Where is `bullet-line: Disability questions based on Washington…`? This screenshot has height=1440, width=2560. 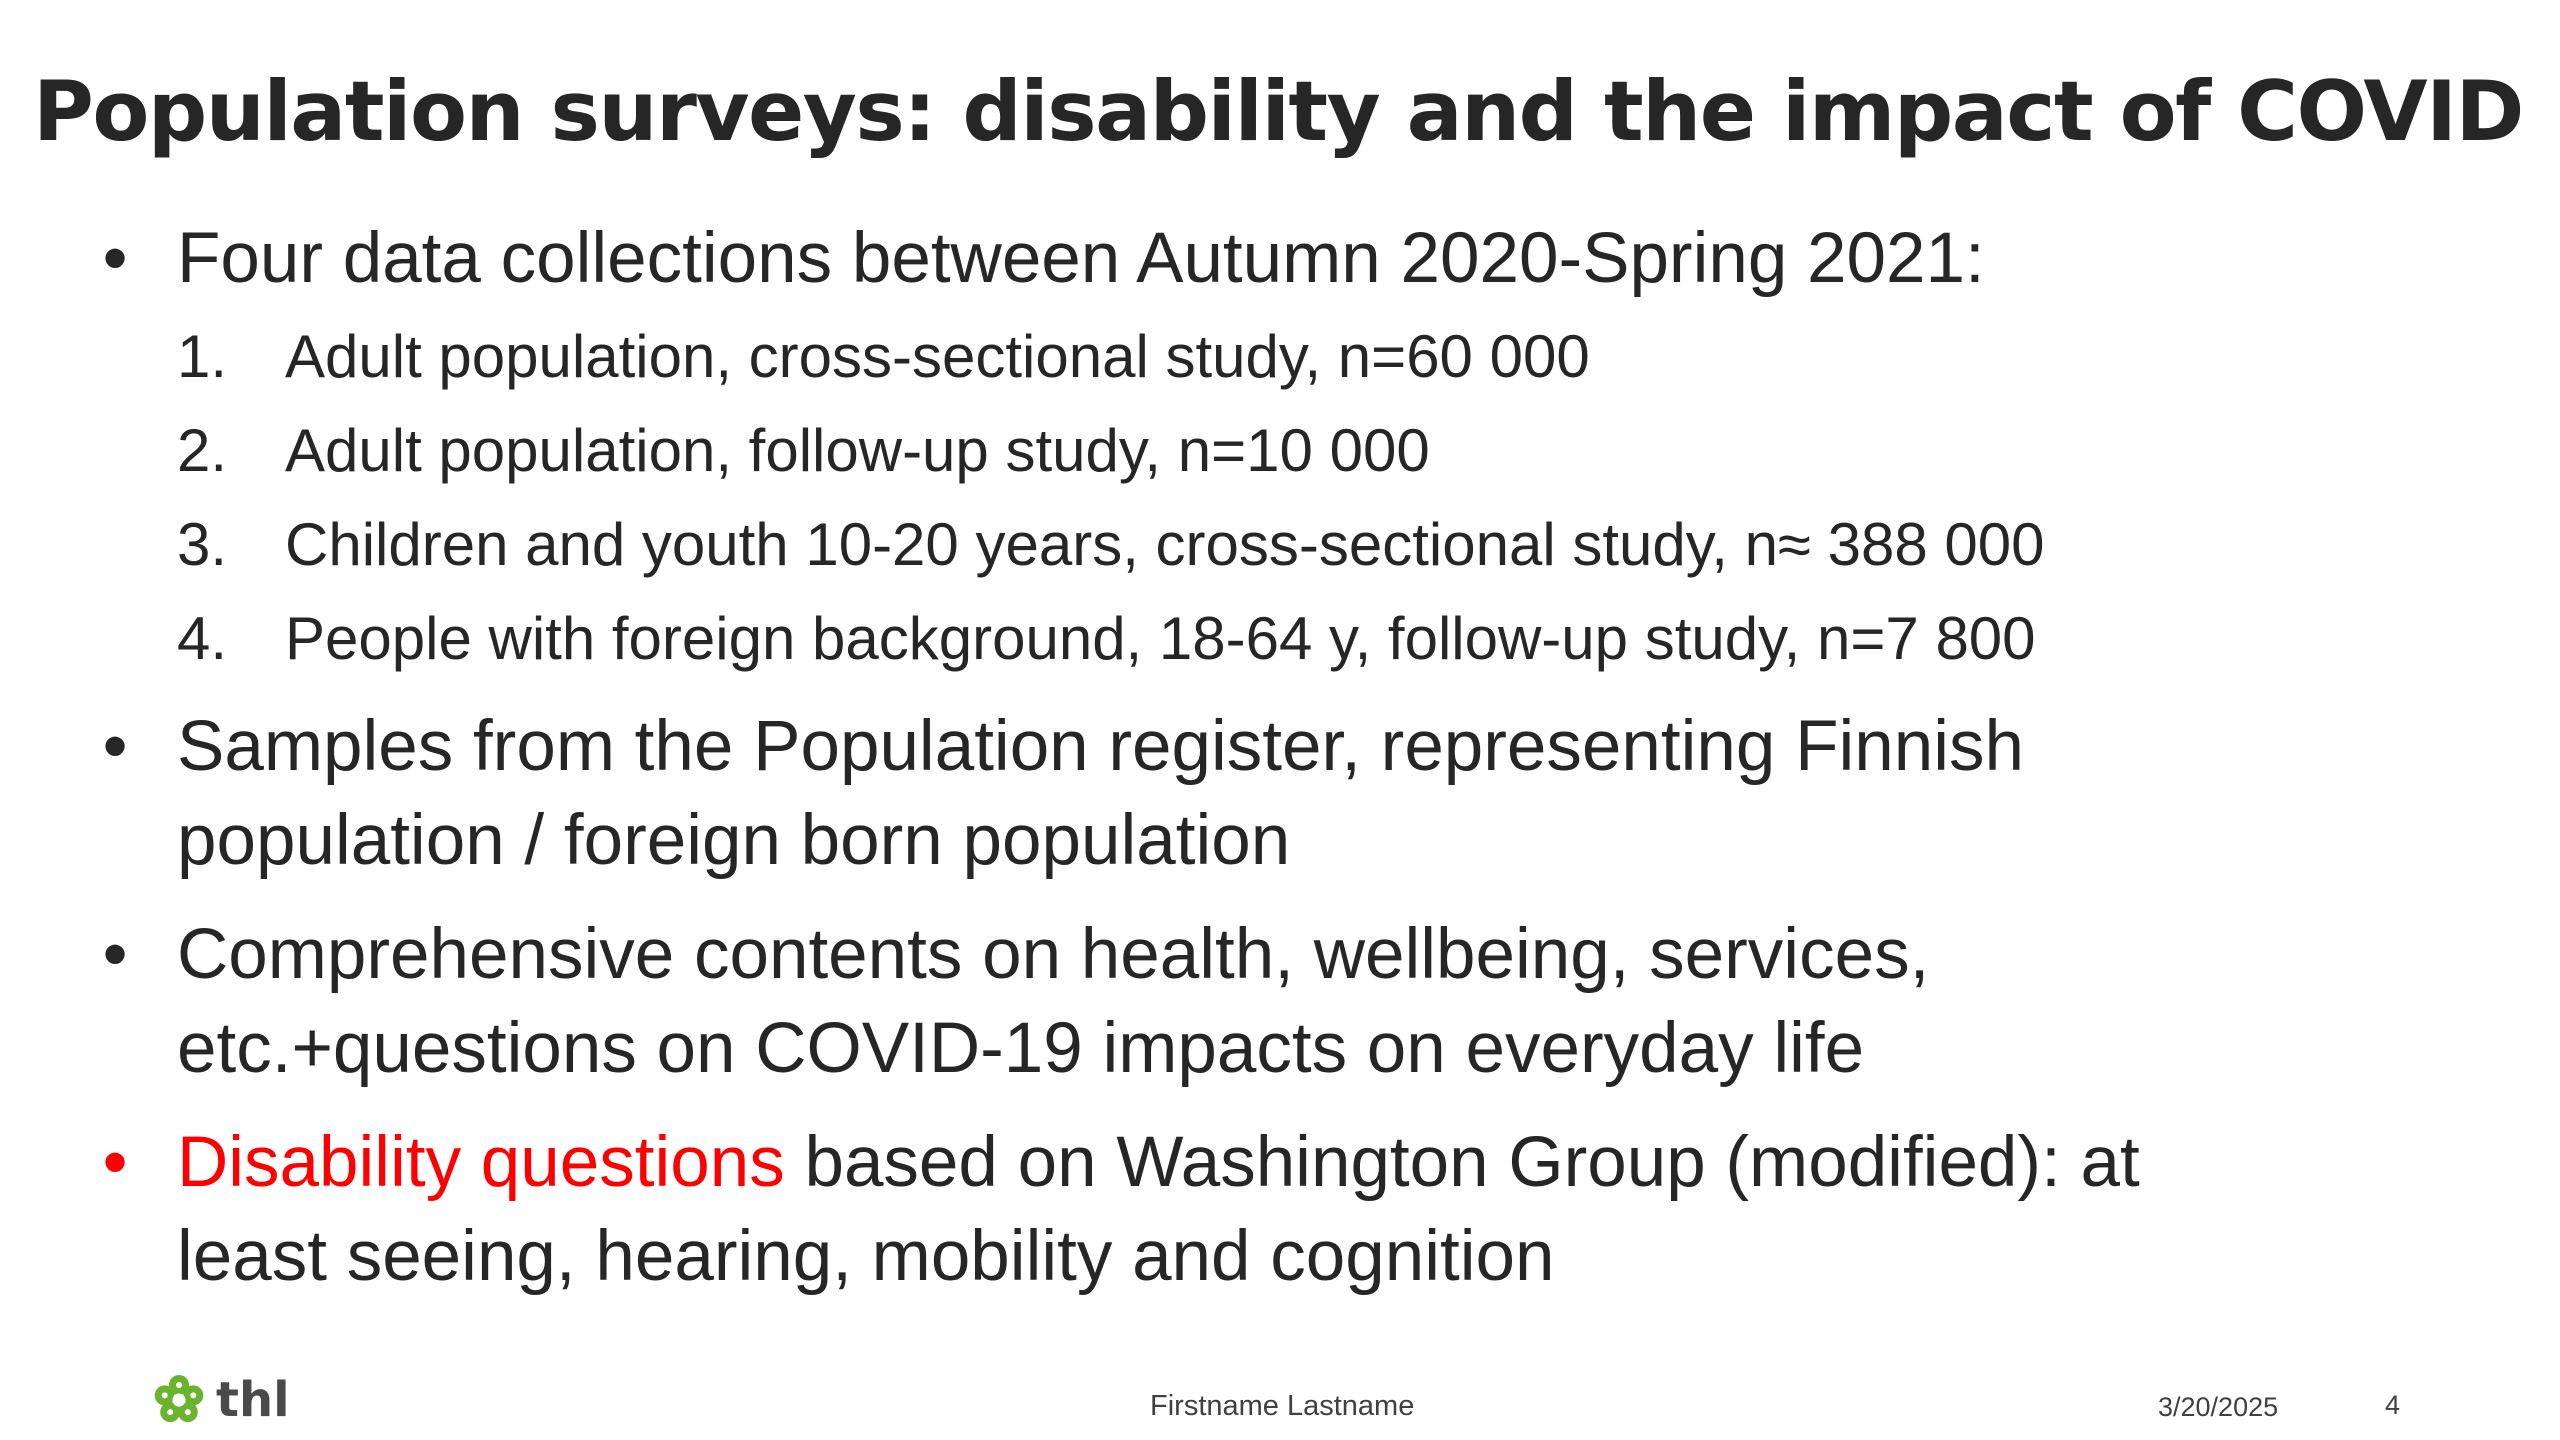
bullet-line: Disability questions based on Washington… is located at coordinates (1331, 1163).